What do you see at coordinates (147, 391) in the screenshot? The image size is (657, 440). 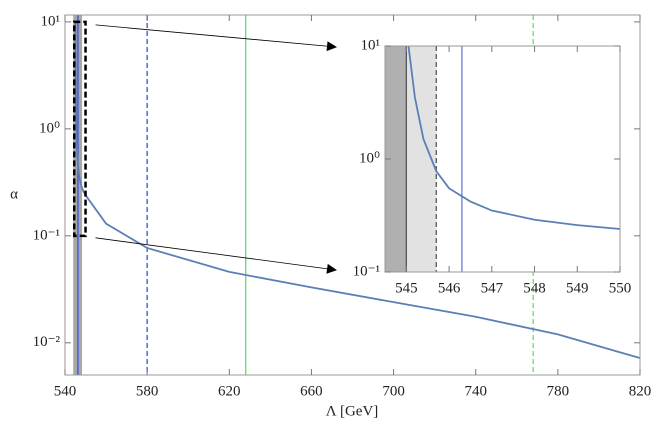 I see `x-tick-label: 580` at bounding box center [147, 391].